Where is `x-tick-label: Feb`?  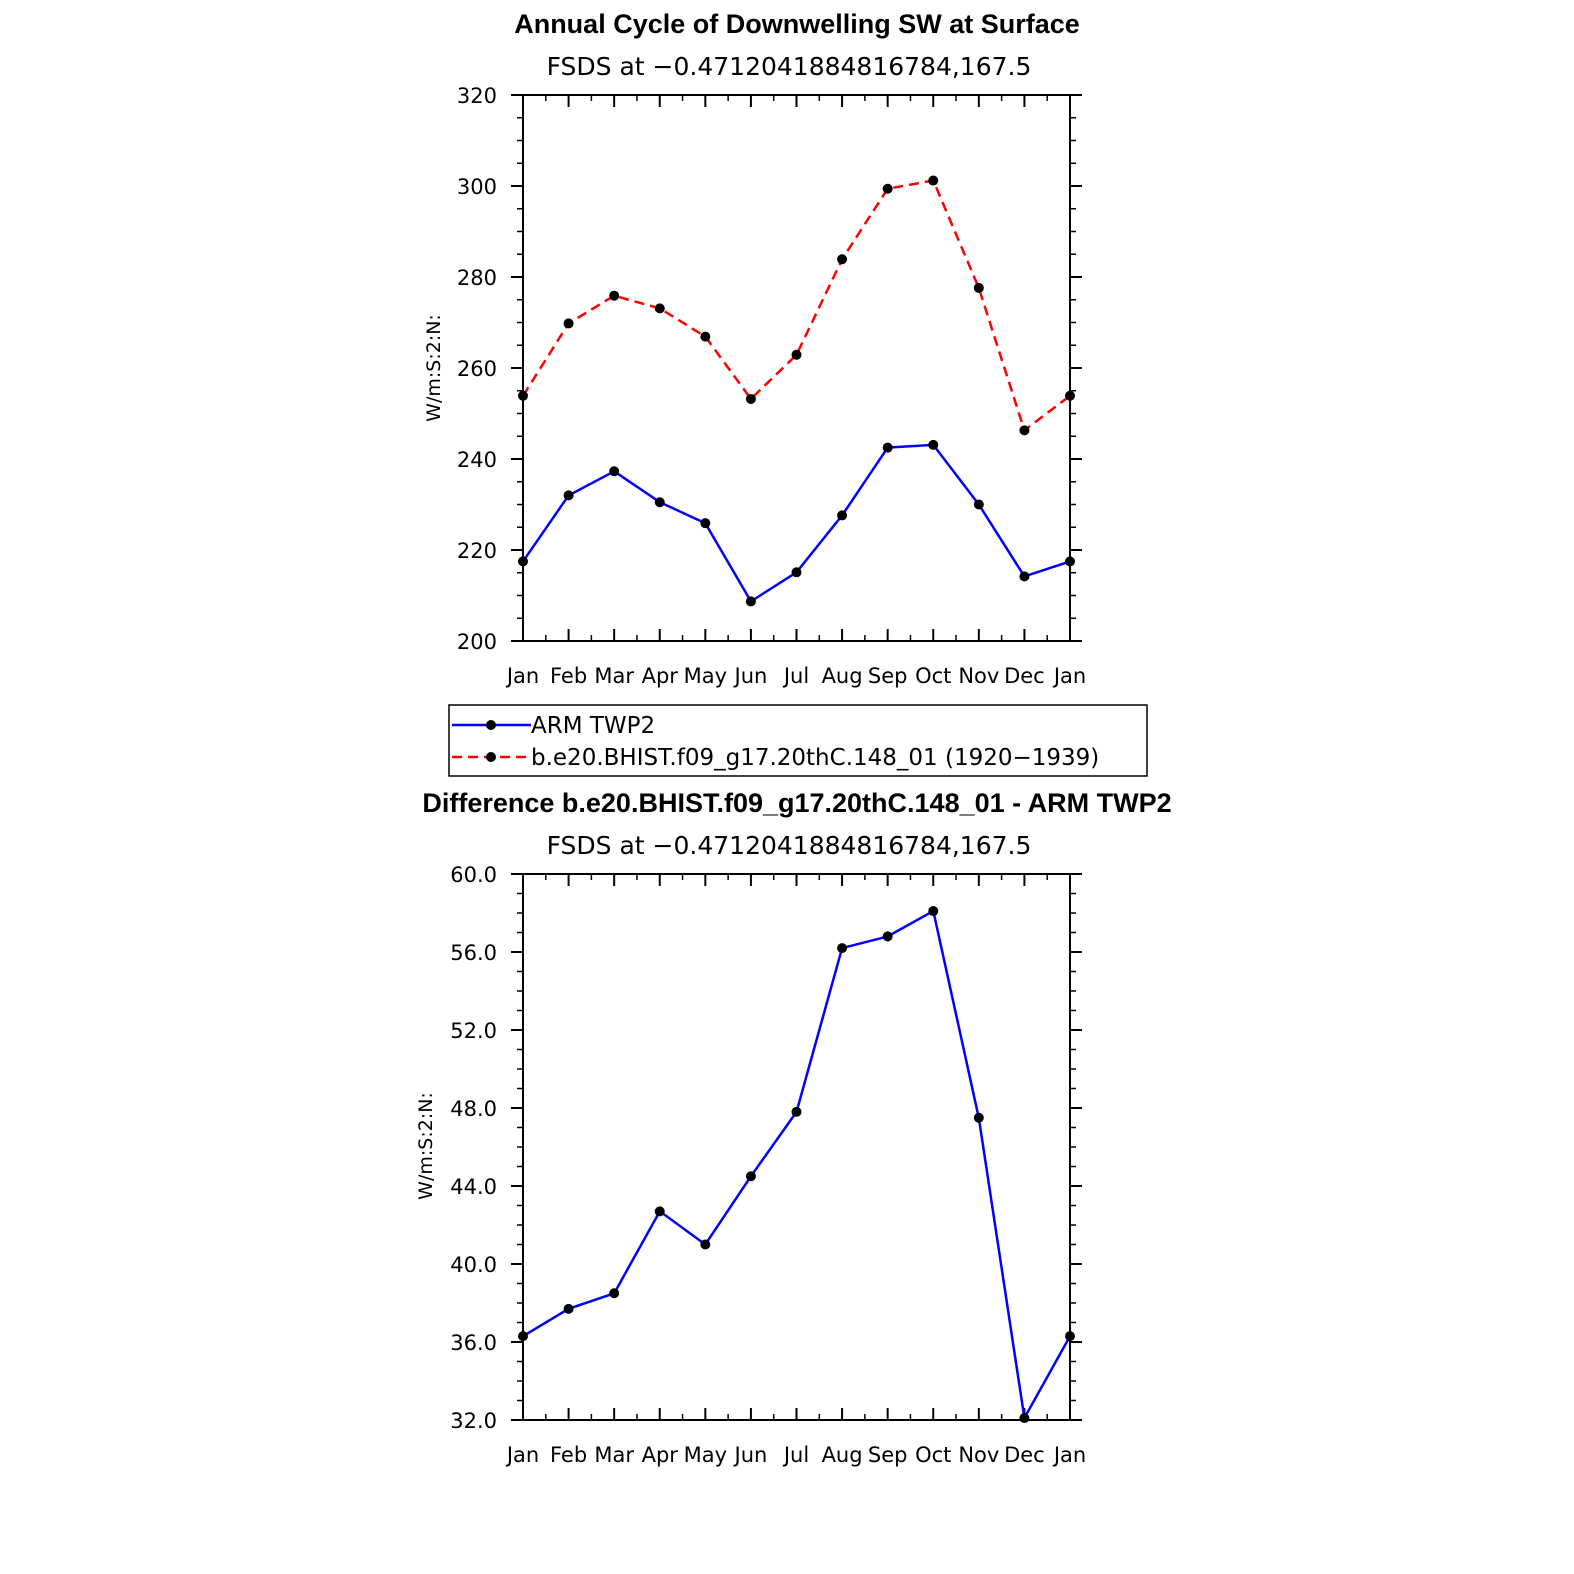
x-tick-label: Feb is located at coordinates (568, 676).